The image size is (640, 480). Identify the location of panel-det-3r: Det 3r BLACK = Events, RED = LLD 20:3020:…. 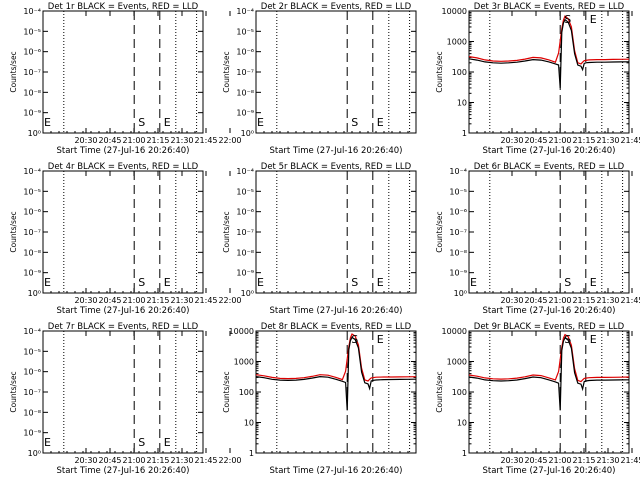
(532, 79).